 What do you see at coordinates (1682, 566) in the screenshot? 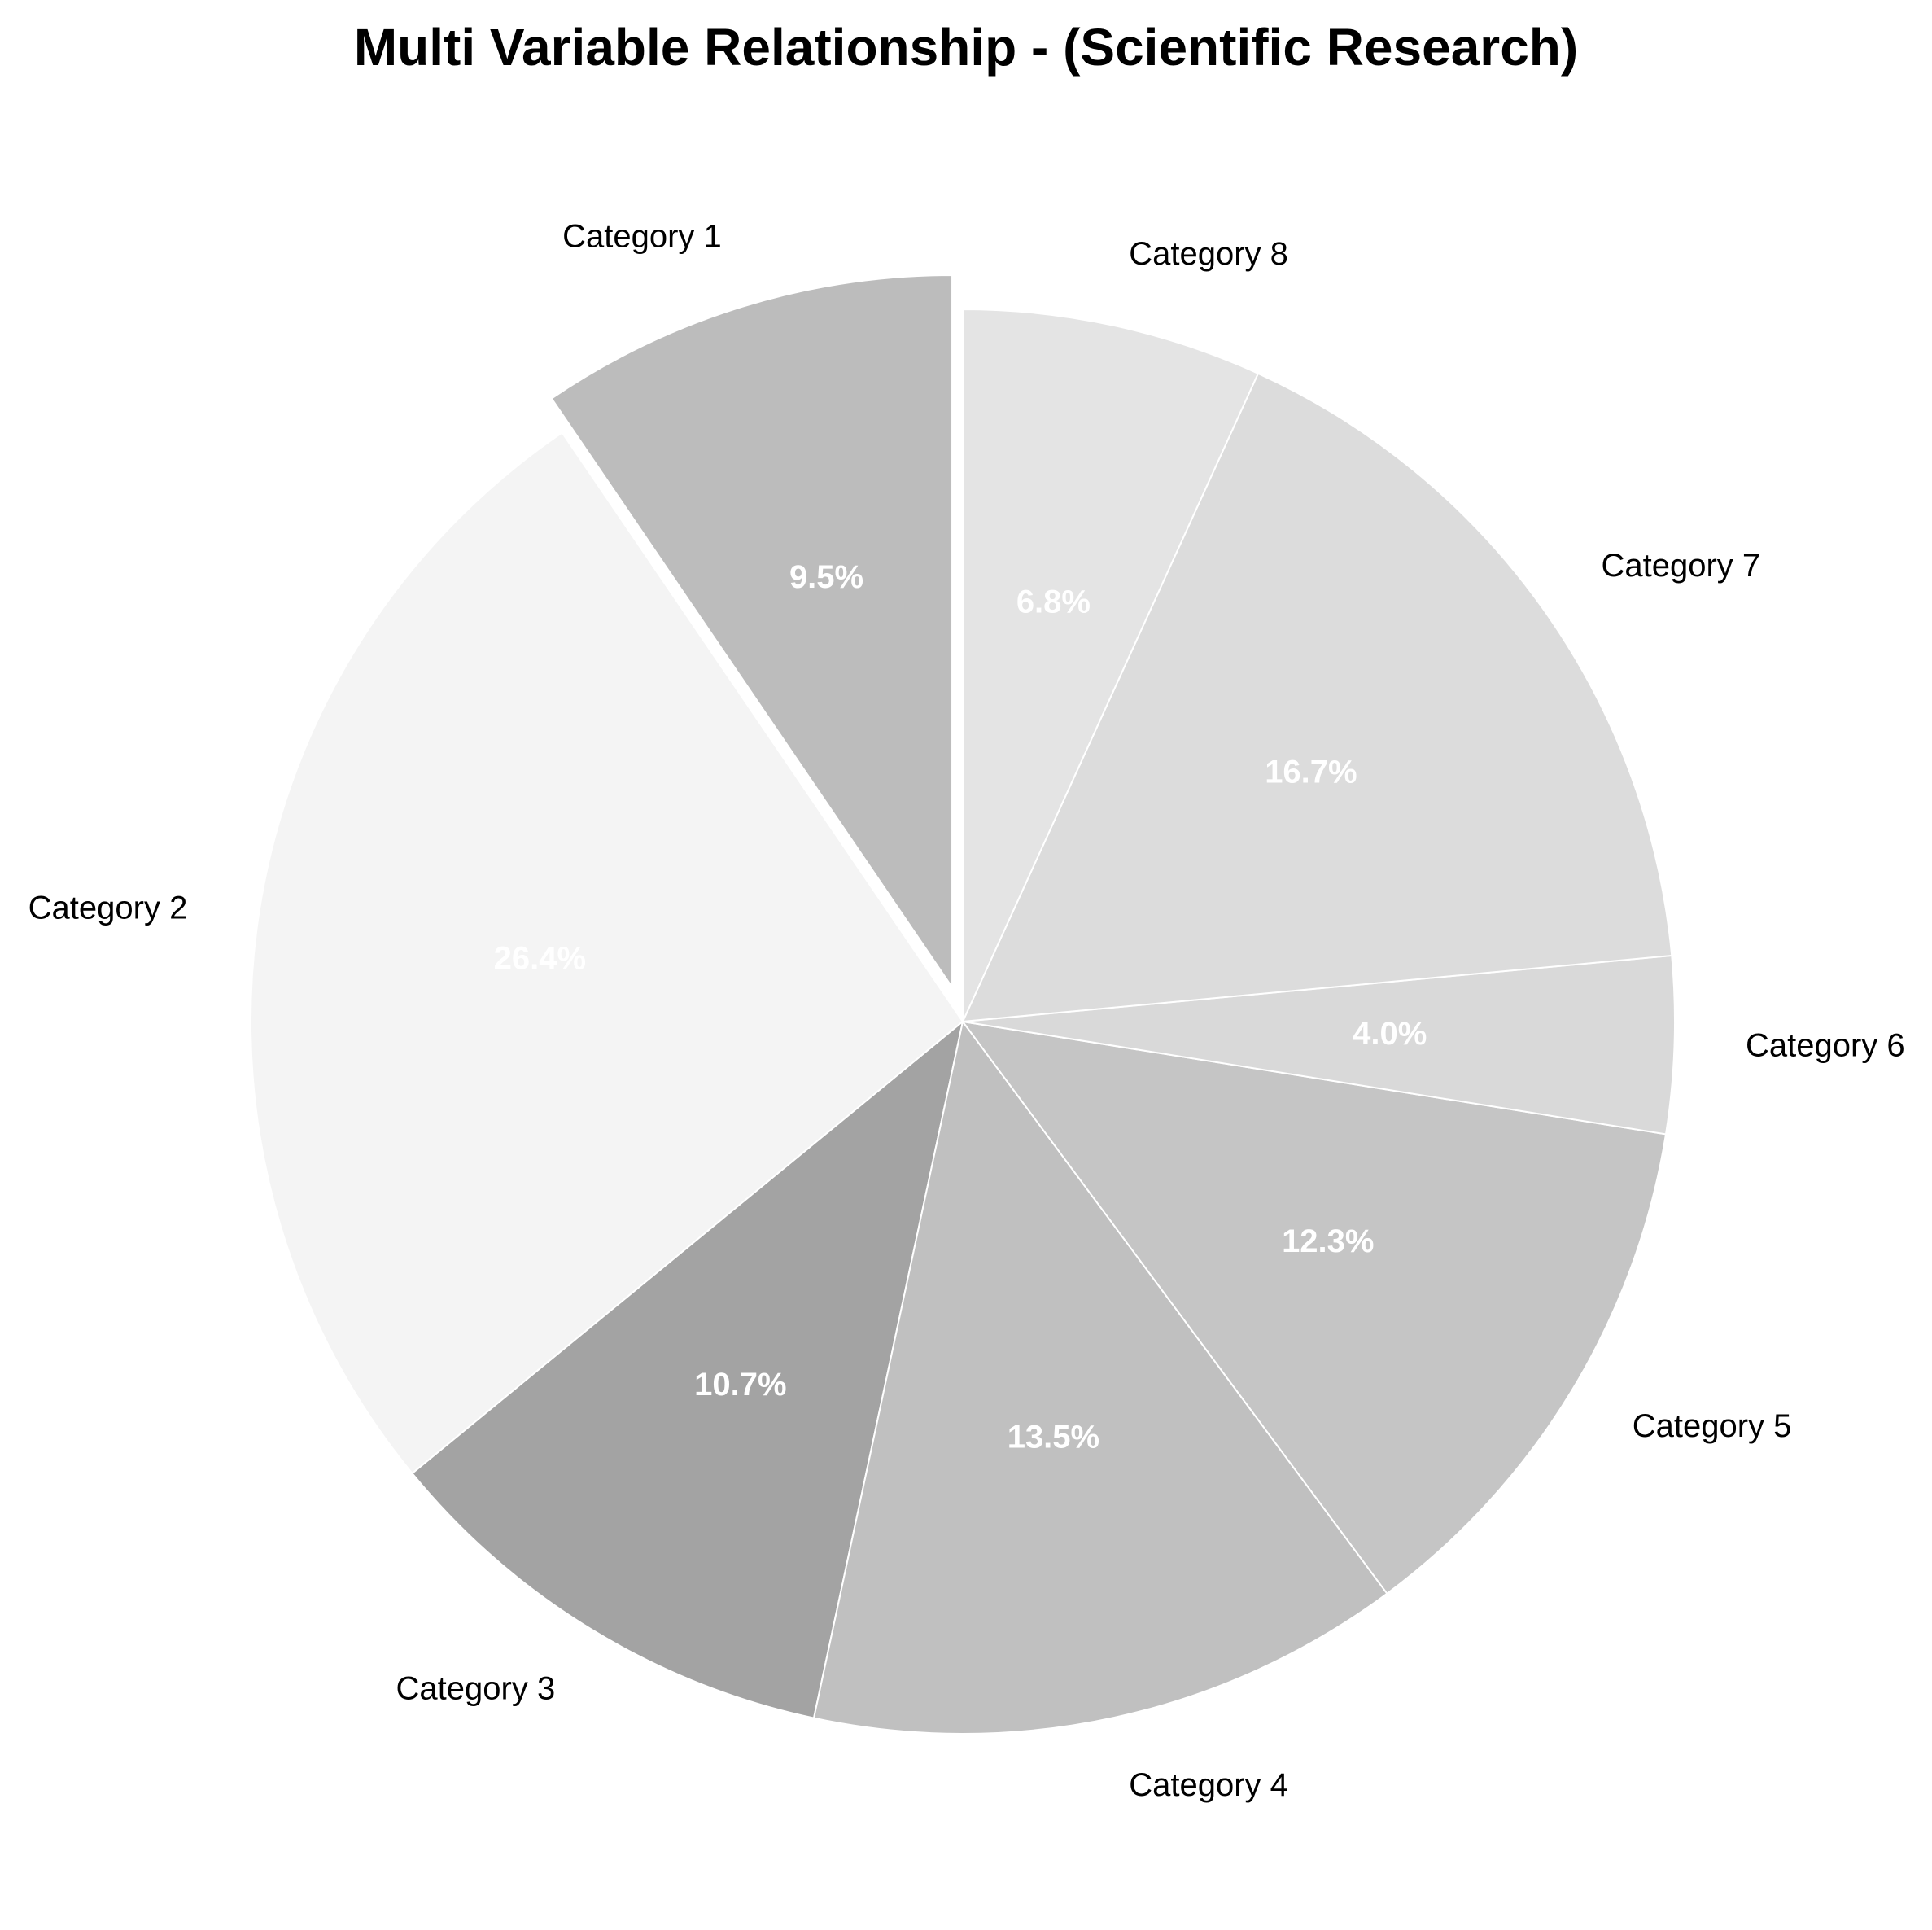
I see `category-label-category-7: Category 7` at bounding box center [1682, 566].